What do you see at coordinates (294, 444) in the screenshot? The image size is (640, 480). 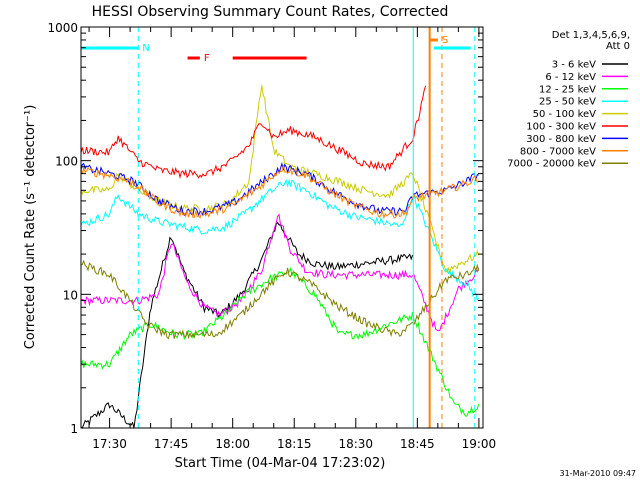 I see `x-tick-label-3: 18:15` at bounding box center [294, 444].